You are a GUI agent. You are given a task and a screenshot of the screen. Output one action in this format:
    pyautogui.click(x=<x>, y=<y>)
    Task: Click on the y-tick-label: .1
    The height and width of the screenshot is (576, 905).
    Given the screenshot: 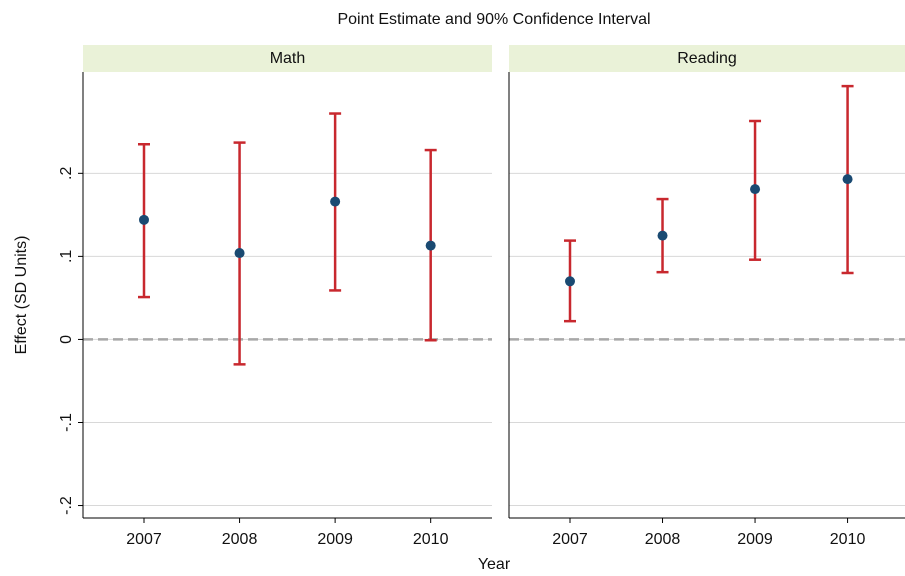 What is the action you would take?
    pyautogui.click(x=66, y=256)
    